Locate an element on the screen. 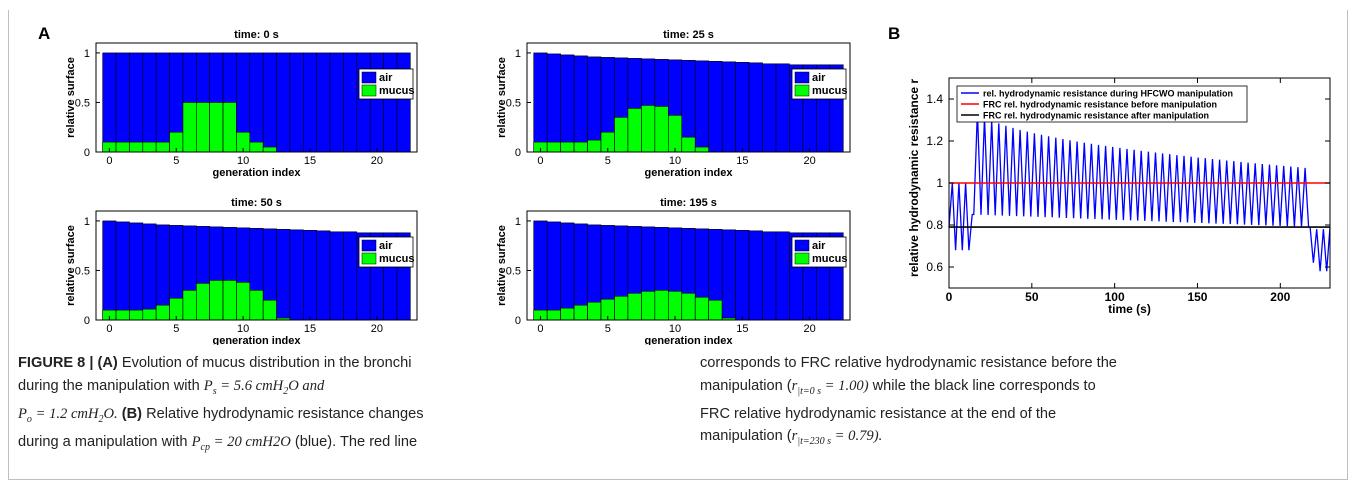 This screenshot has height=490, width=1357. r-value-1: = 1.00) is located at coordinates (845, 385).